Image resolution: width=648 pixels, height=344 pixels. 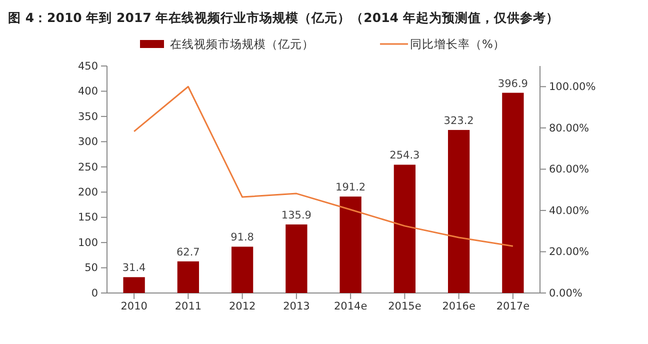 I want to click on x-tick-label: 2015e, so click(x=405, y=306).